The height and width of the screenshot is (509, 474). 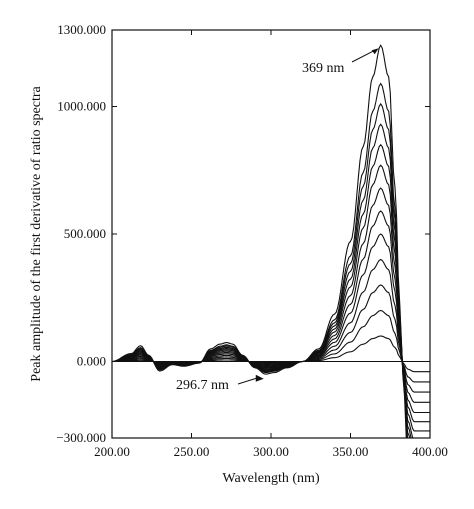 What do you see at coordinates (247, 381) in the screenshot?
I see `trough-296-arrow` at bounding box center [247, 381].